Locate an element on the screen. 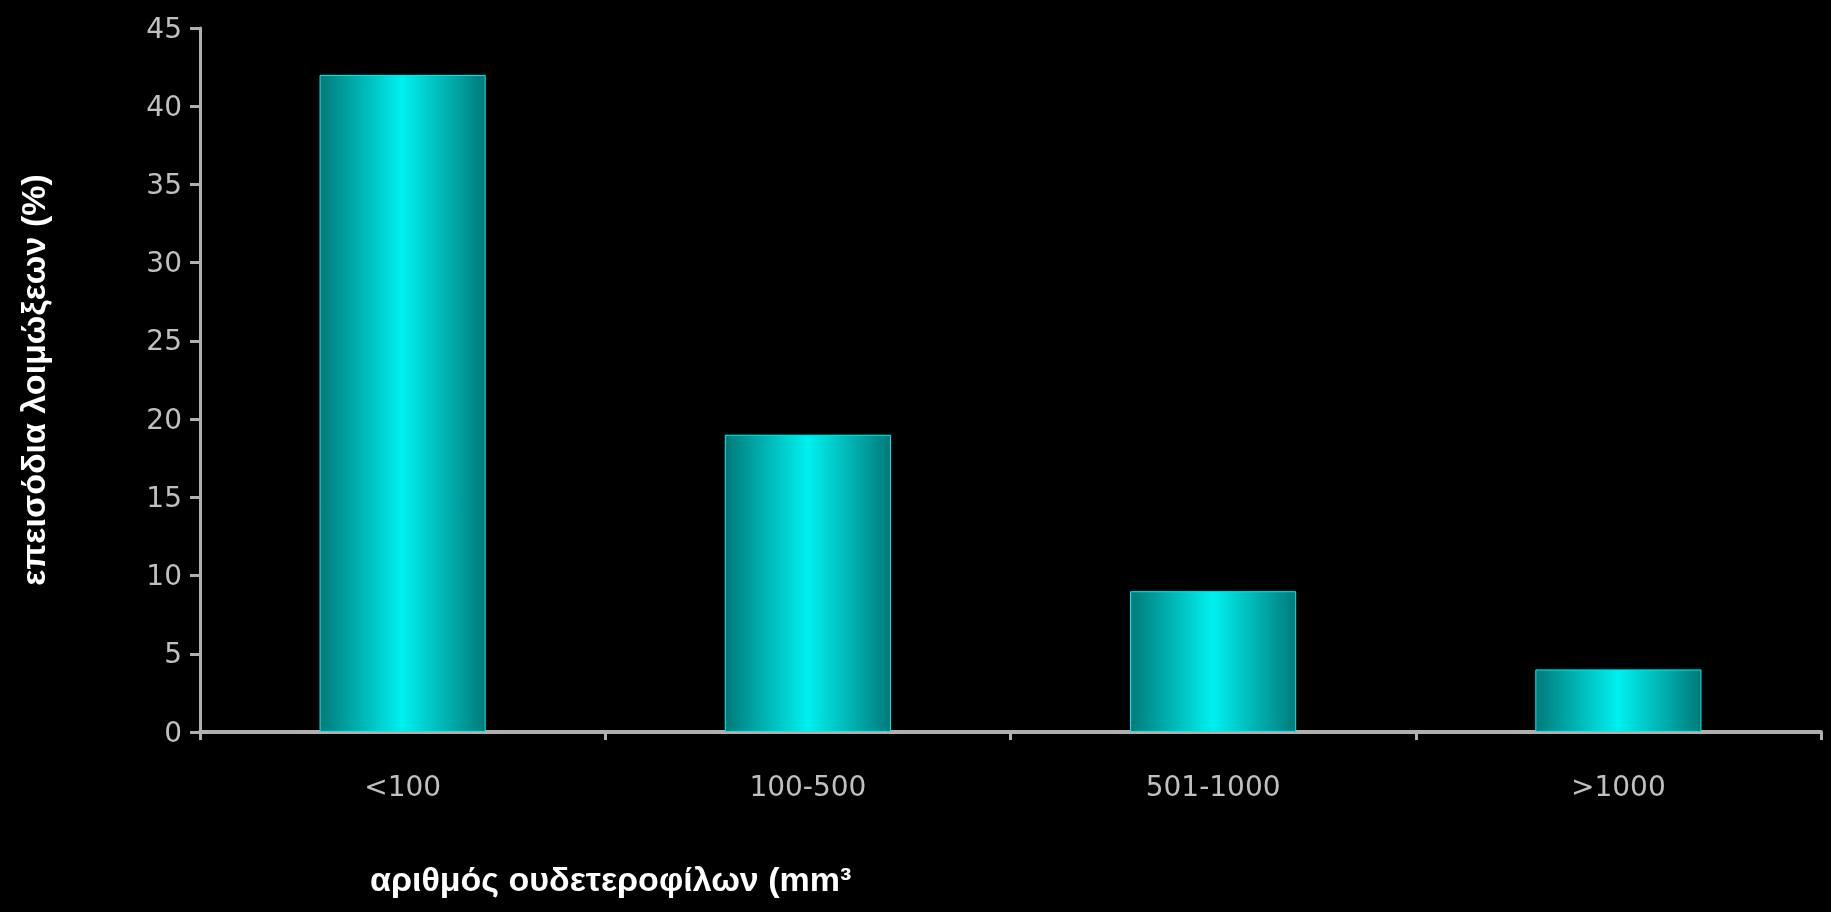  y-tick-label: 45 is located at coordinates (164, 28).